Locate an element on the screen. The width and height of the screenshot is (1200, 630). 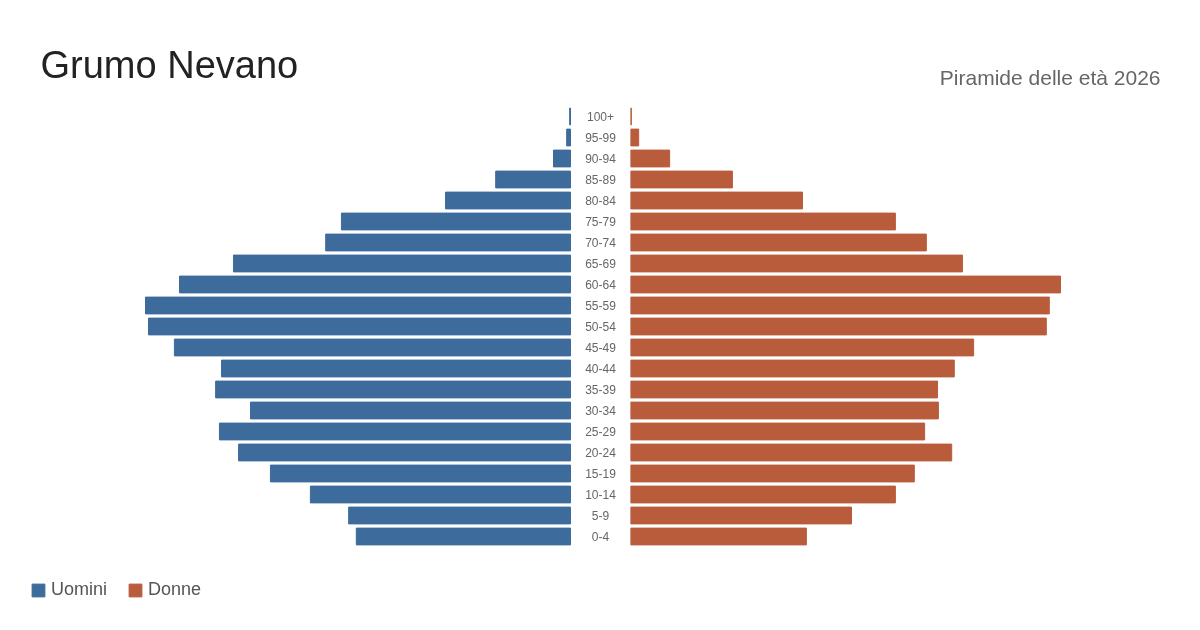
chart-subtitle: Piramide delle età 2026 is located at coordinates (1050, 77).